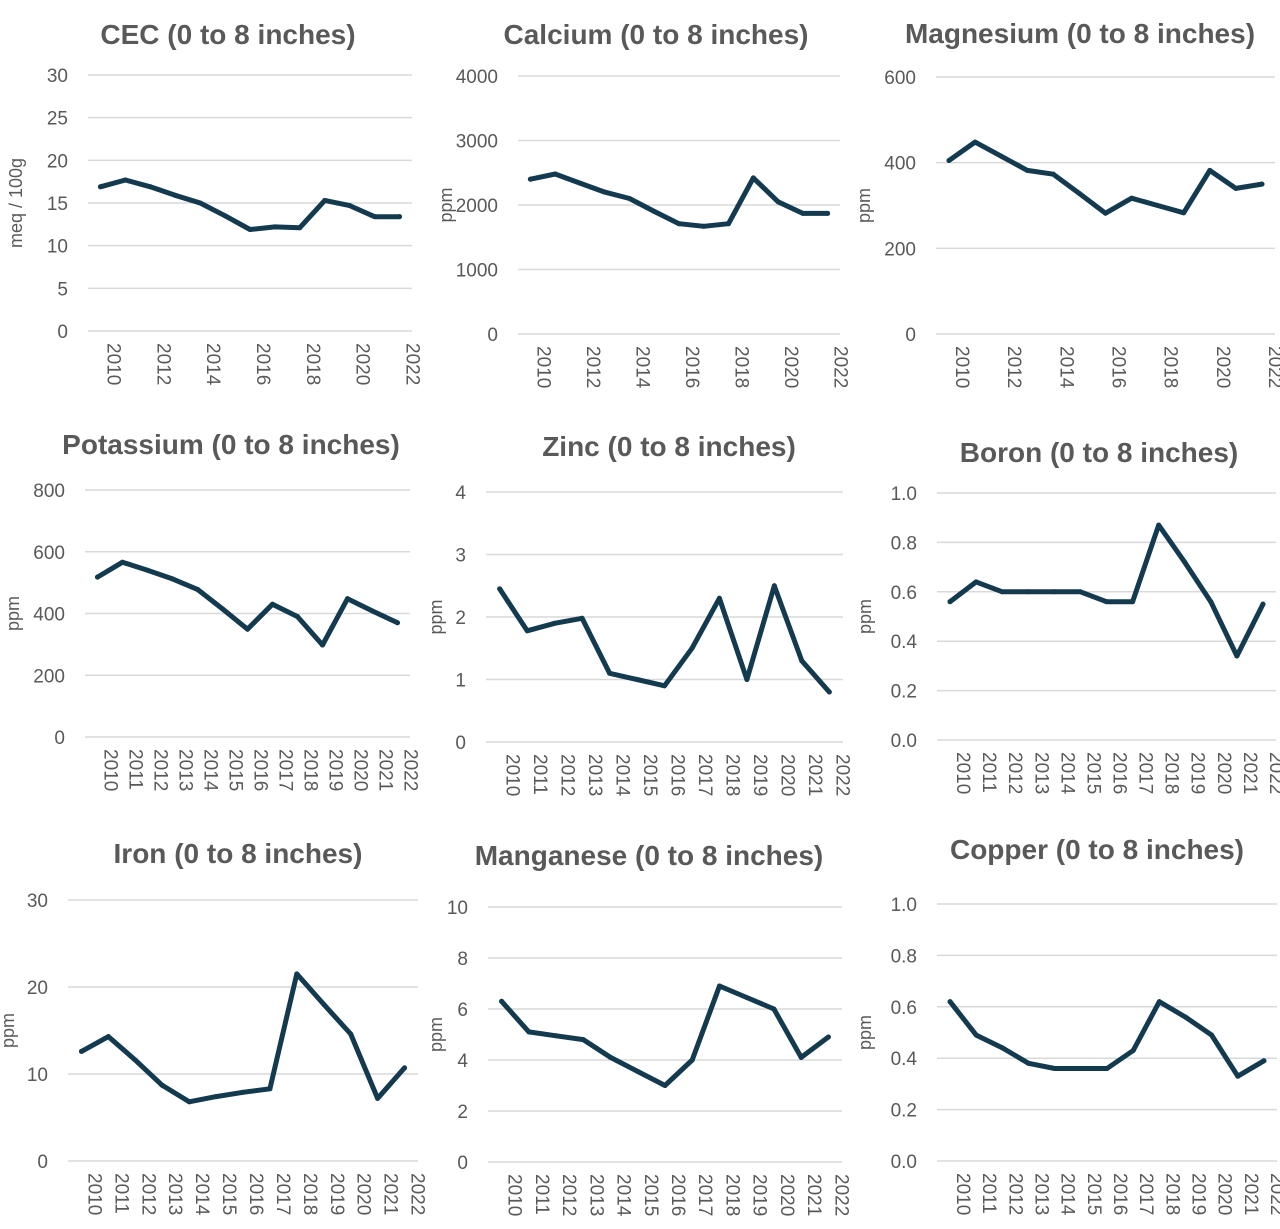 This screenshot has width=1280, height=1229. I want to click on chart-title: Potassium (0 to 8 inches), so click(231, 444).